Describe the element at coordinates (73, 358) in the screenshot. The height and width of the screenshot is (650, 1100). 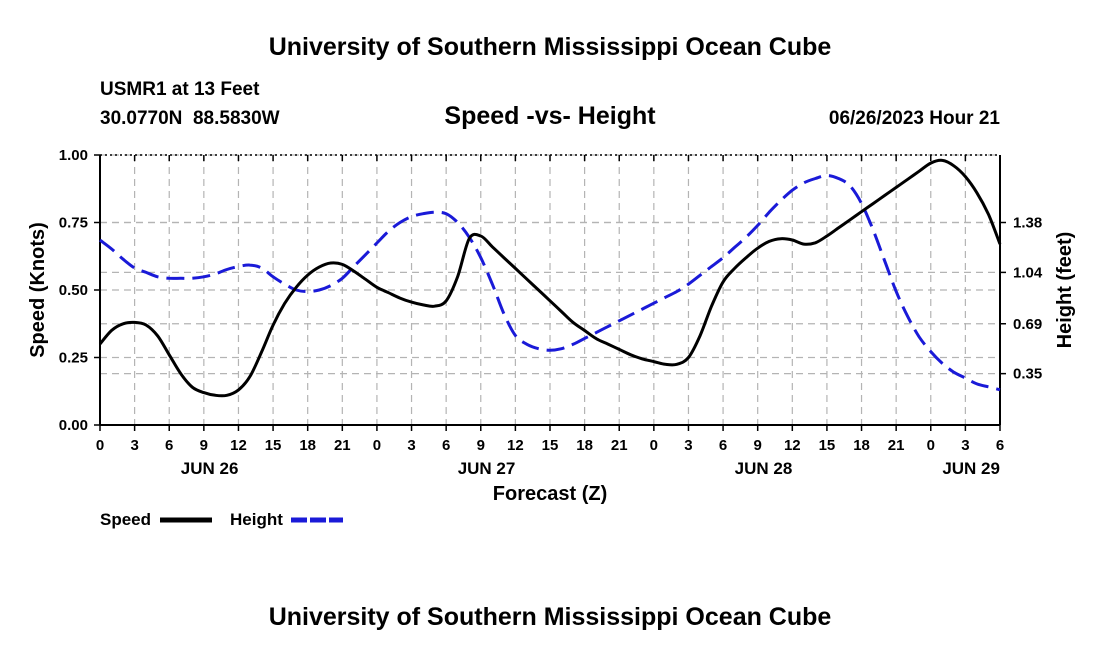
I see `y-tick-label: 0.25` at that location.